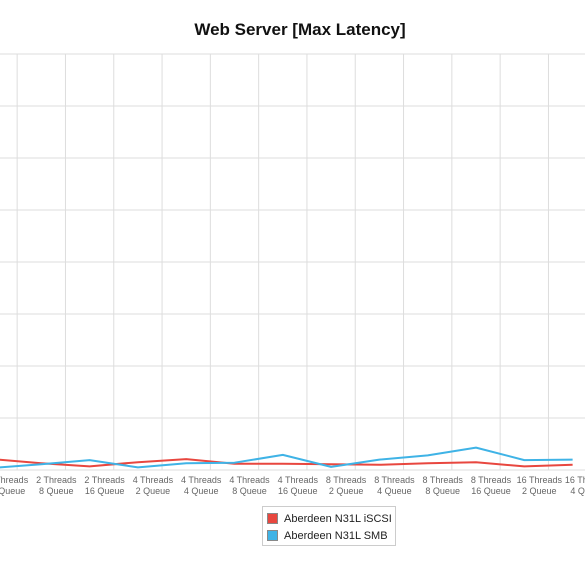 Image resolution: width=585 pixels, height=571 pixels. What do you see at coordinates (338, 518) in the screenshot?
I see `legend-label-iscsi: Aberdeen N31L iSCSI` at bounding box center [338, 518].